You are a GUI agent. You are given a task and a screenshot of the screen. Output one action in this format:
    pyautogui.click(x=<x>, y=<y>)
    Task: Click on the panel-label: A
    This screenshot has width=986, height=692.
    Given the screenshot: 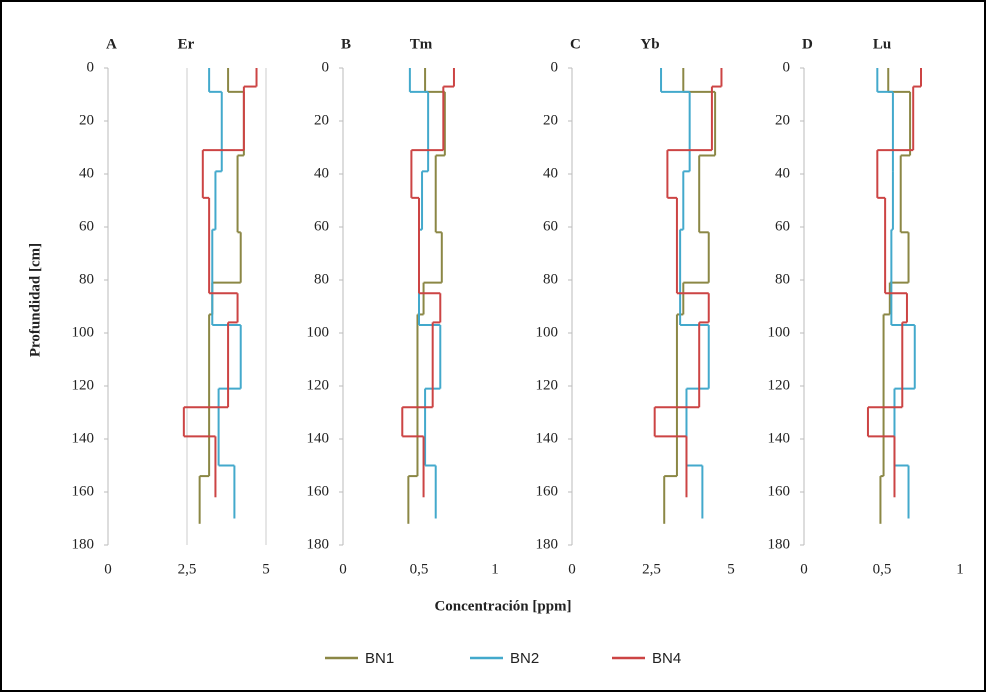 What is the action you would take?
    pyautogui.click(x=111, y=44)
    